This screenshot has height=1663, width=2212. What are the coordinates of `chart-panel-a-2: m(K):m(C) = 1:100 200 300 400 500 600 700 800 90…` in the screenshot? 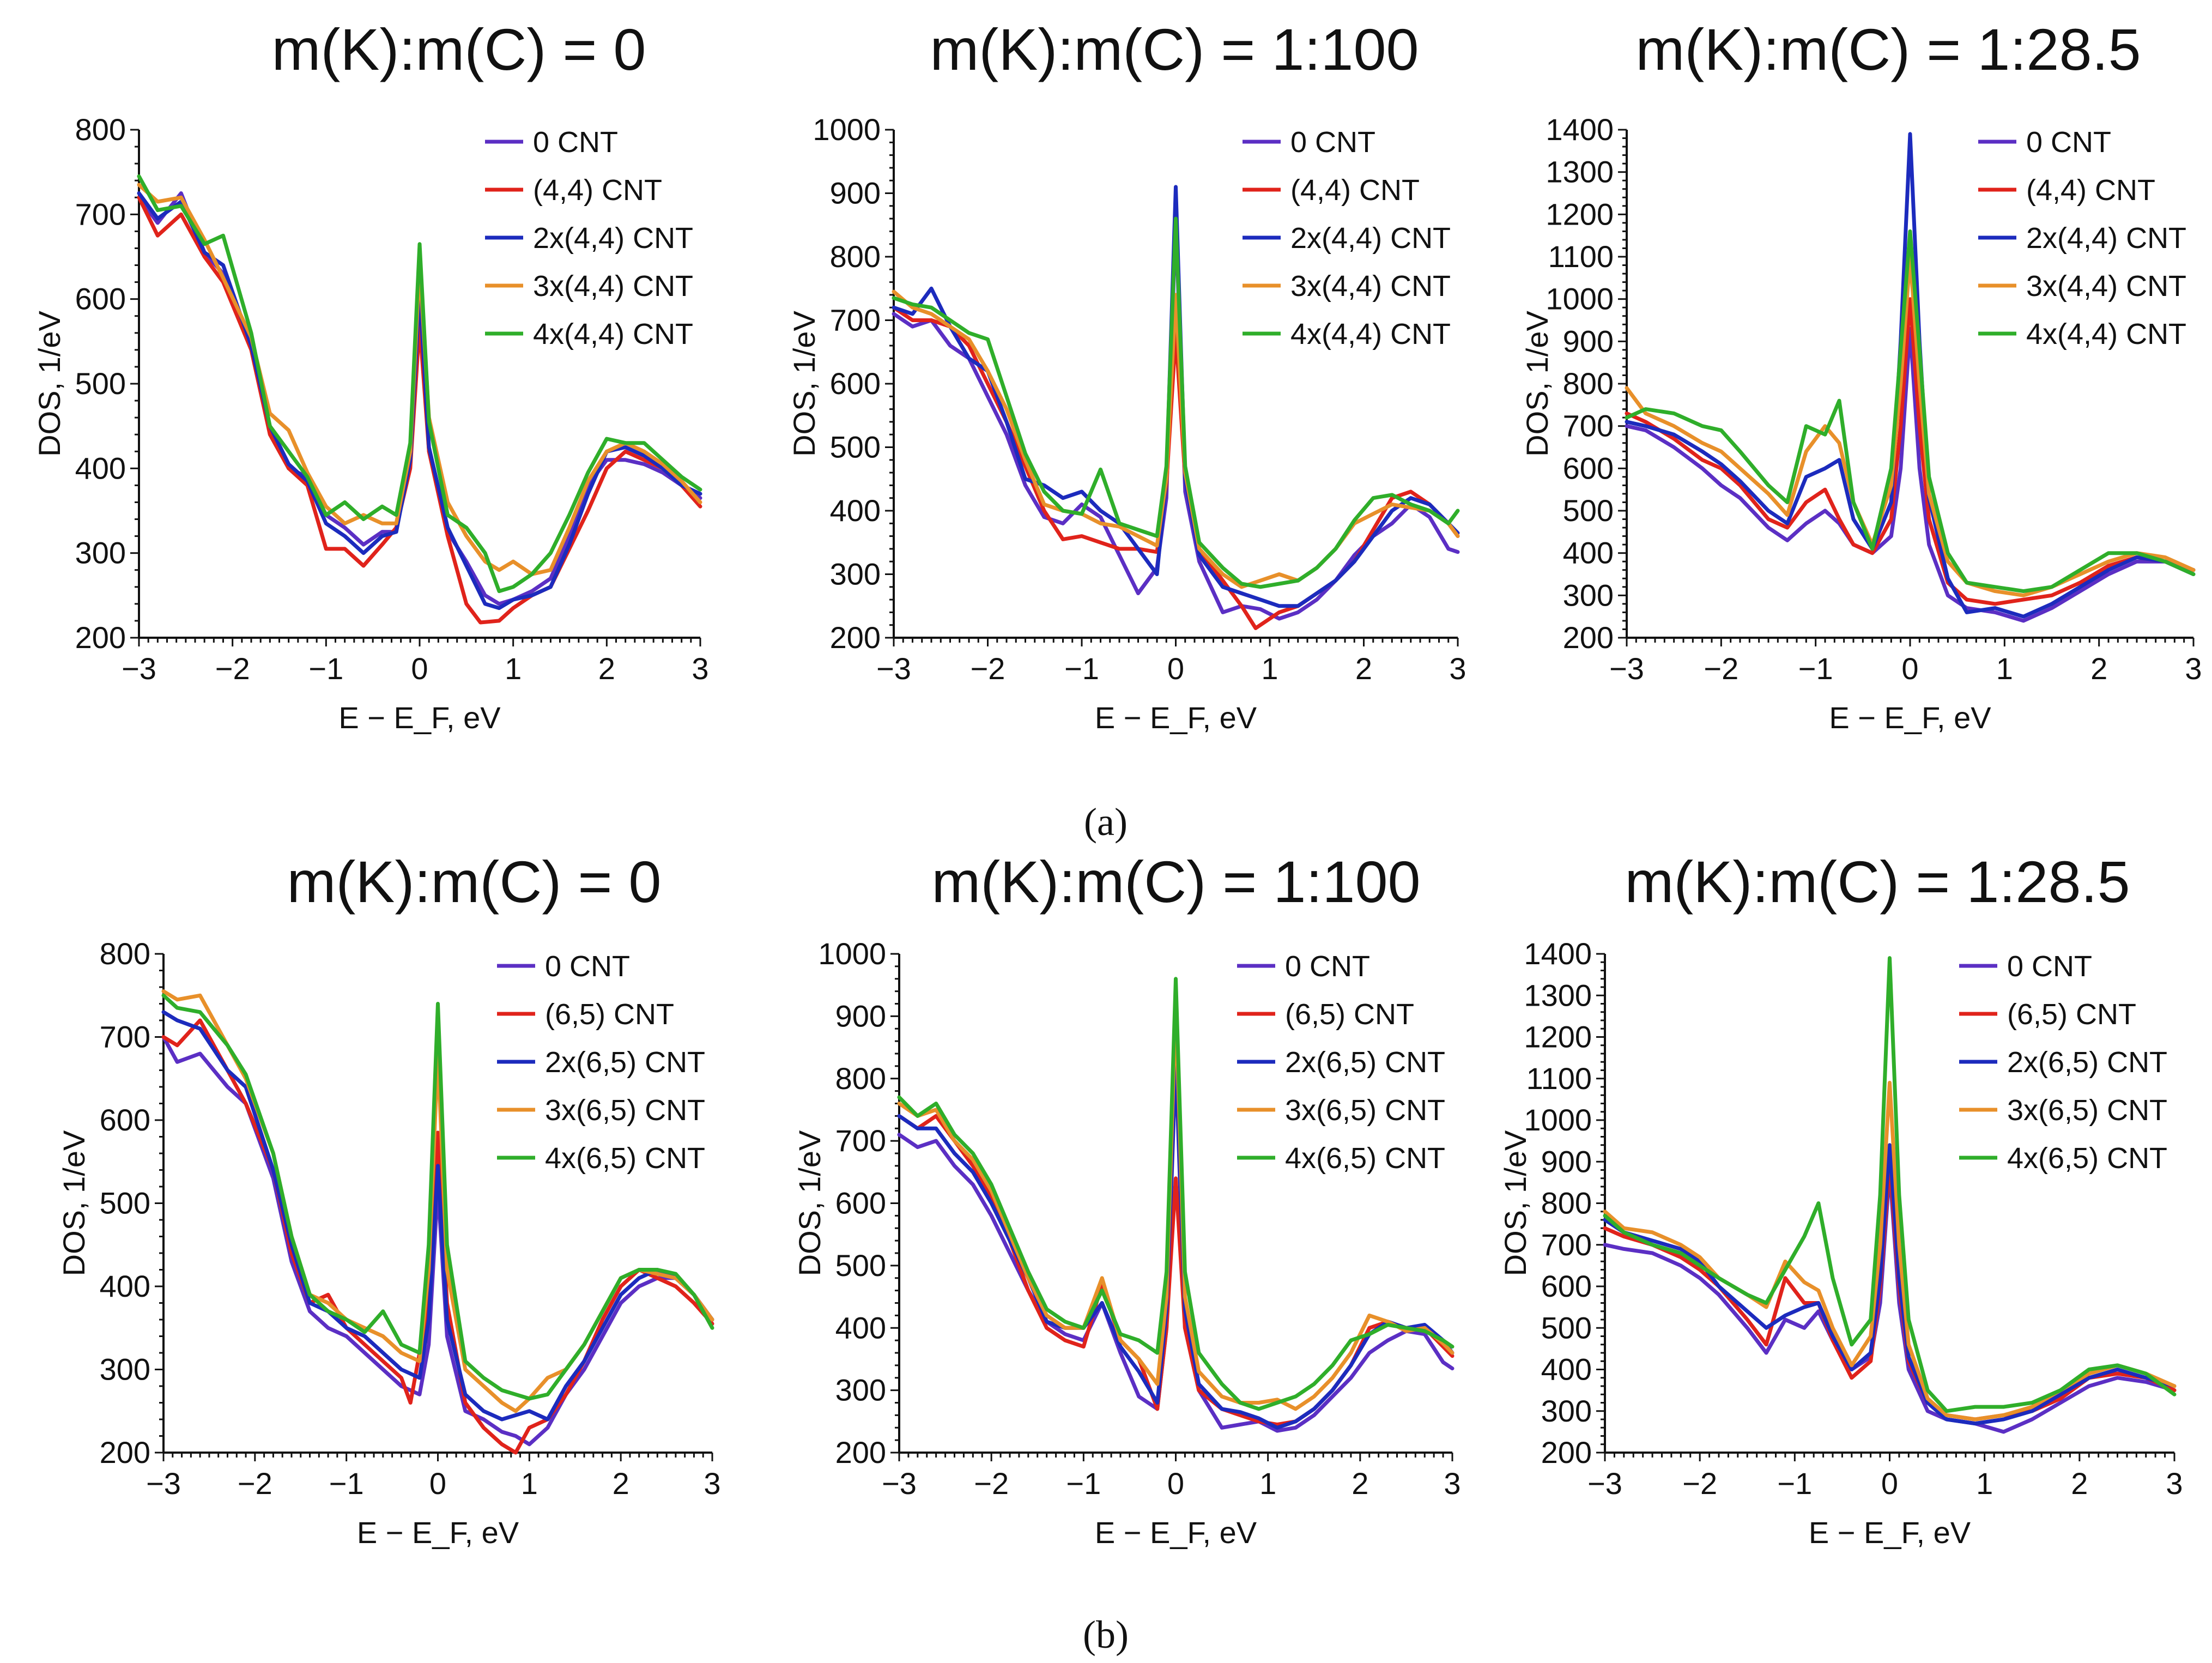 It's located at (1126, 375).